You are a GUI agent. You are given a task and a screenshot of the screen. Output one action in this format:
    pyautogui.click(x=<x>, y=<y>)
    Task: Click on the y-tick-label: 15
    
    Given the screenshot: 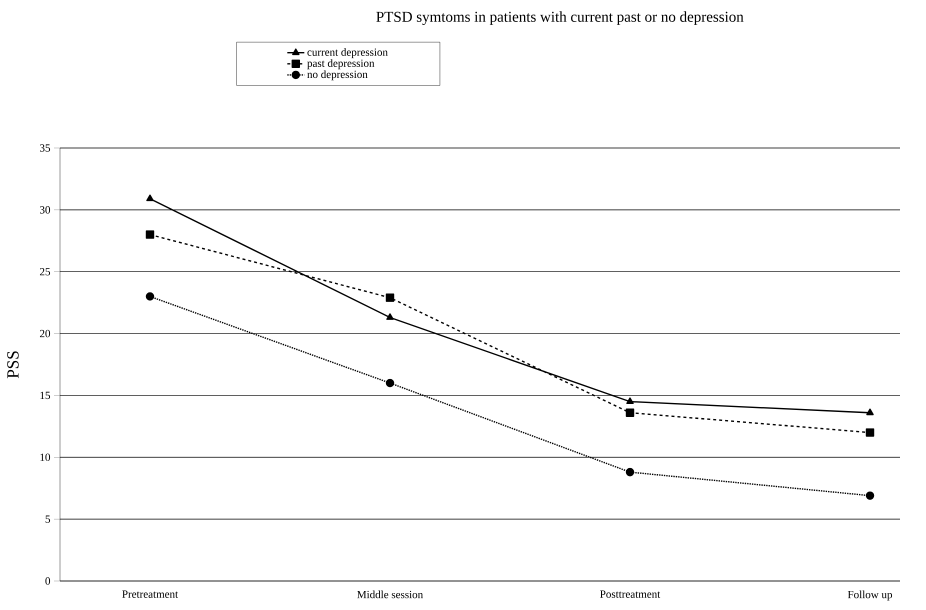 What is the action you would take?
    pyautogui.click(x=45, y=396)
    